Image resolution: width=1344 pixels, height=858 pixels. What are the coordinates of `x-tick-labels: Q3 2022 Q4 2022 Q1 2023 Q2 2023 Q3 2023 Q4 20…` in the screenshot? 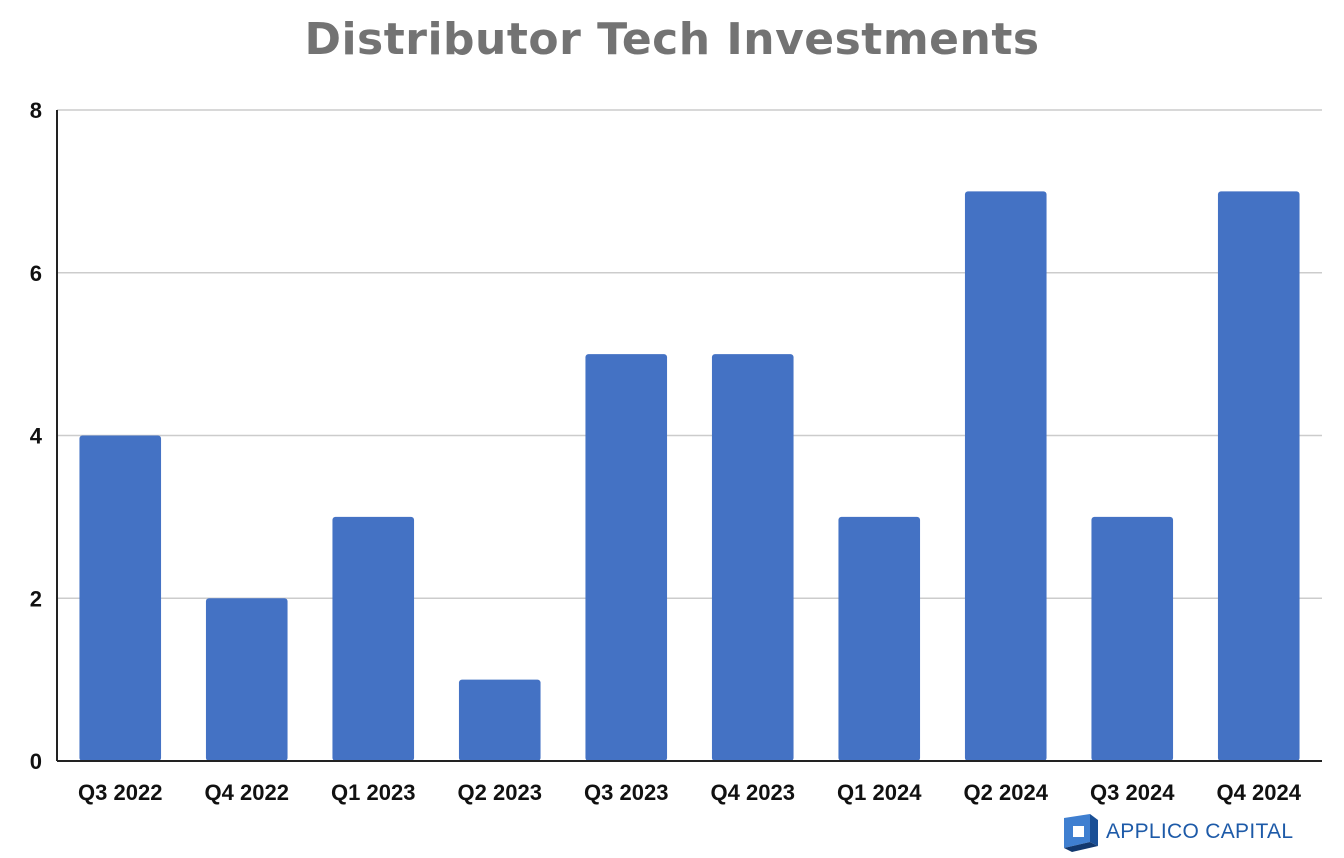 It's located at (690, 792).